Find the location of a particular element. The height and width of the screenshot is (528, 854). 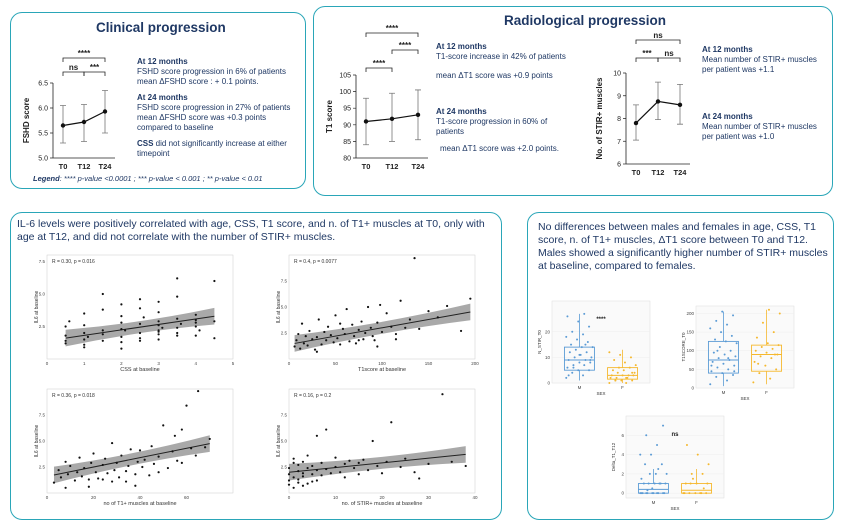

x-axis-label: T1score at baseline is located at coordinates (382, 370).